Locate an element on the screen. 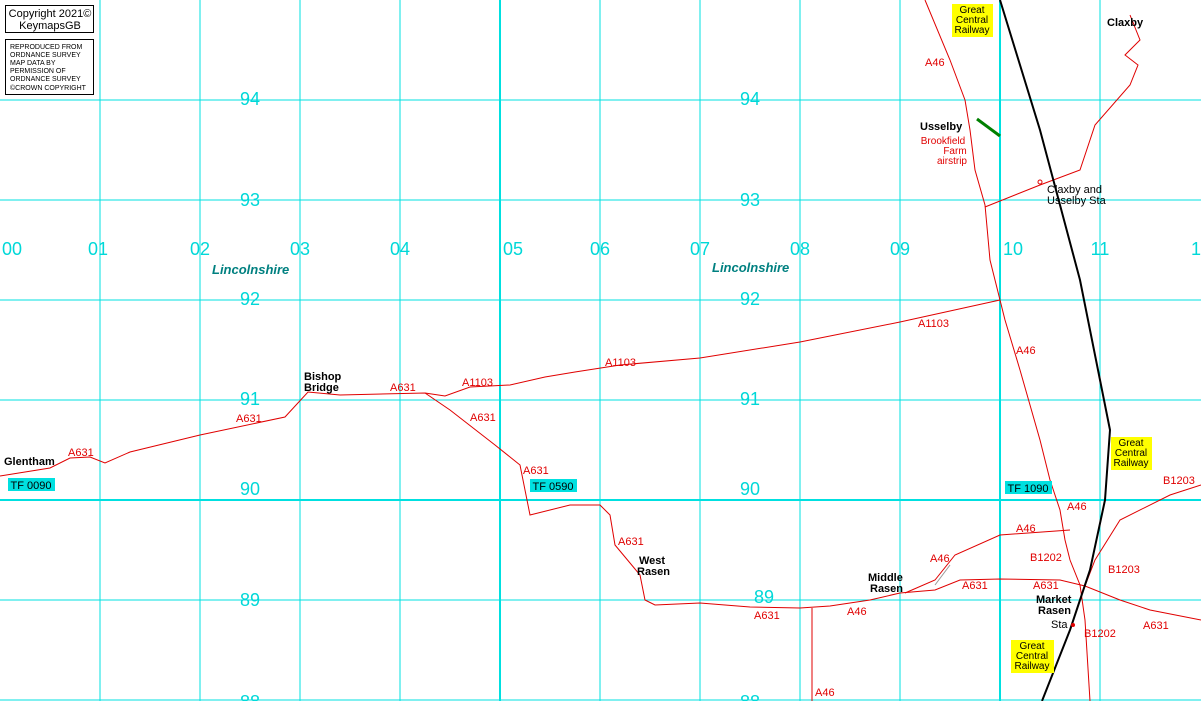 The width and height of the screenshot is (1201, 701). place-label: Market is located at coordinates (1054, 600).